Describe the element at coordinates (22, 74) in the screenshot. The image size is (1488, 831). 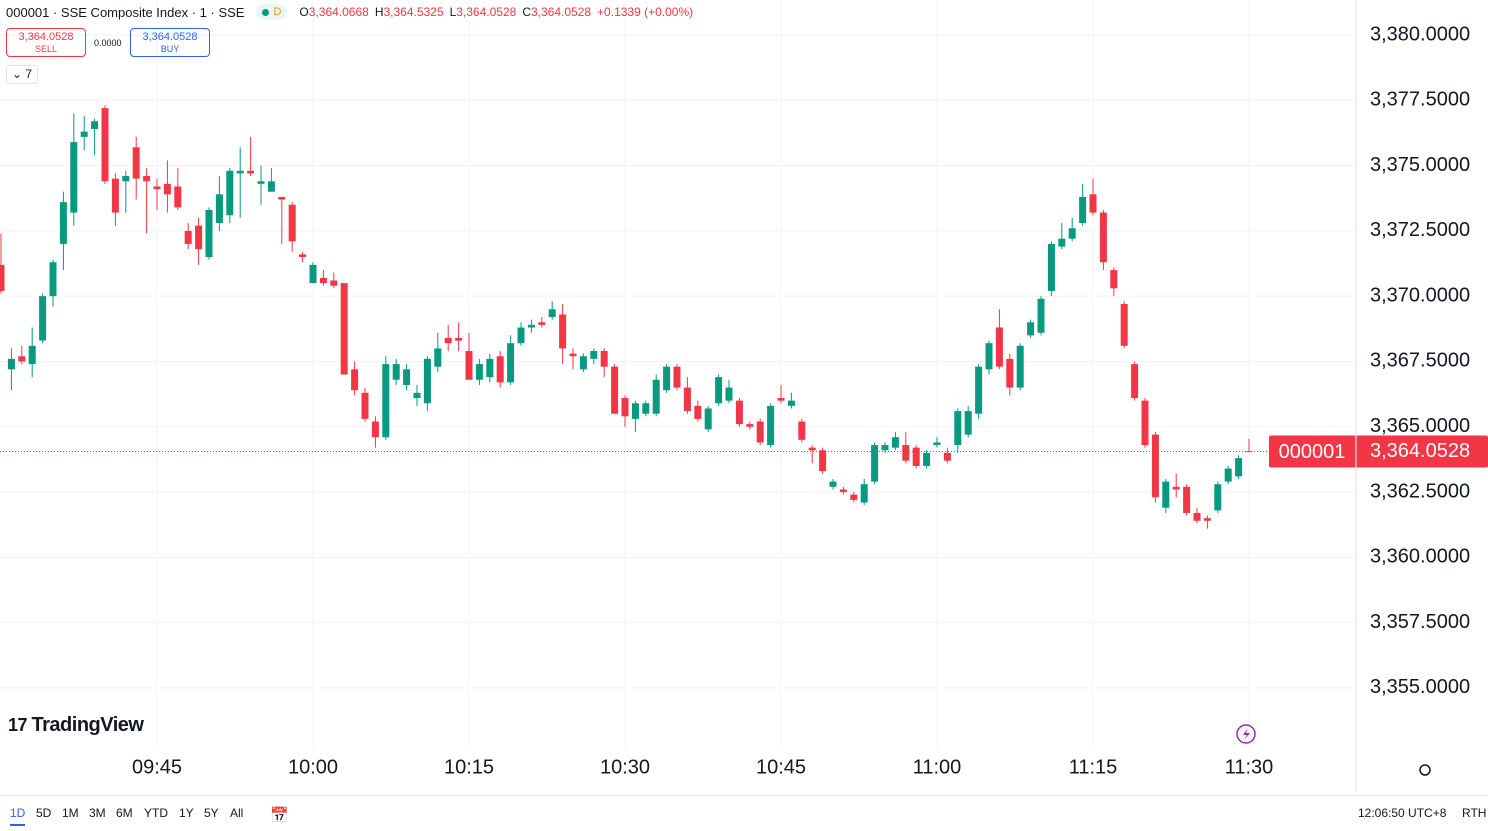
I see `indicator-toggle: ⌄ 7` at that location.